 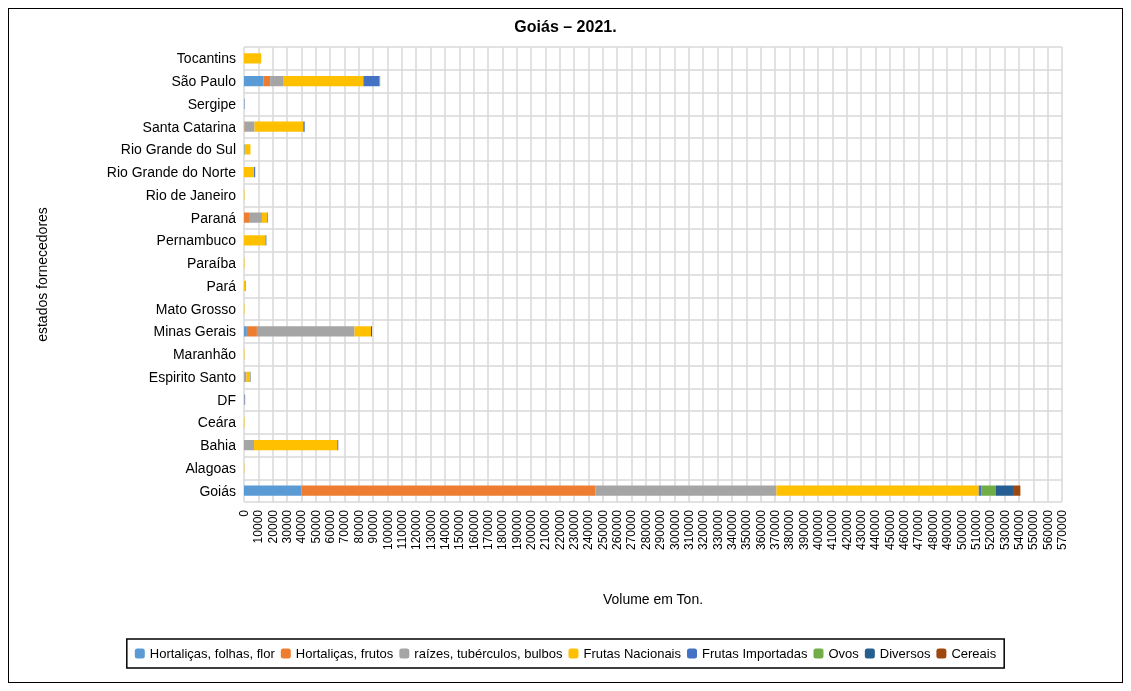 What do you see at coordinates (204, 354) in the screenshot?
I see `y-tick-label: Maranhão` at bounding box center [204, 354].